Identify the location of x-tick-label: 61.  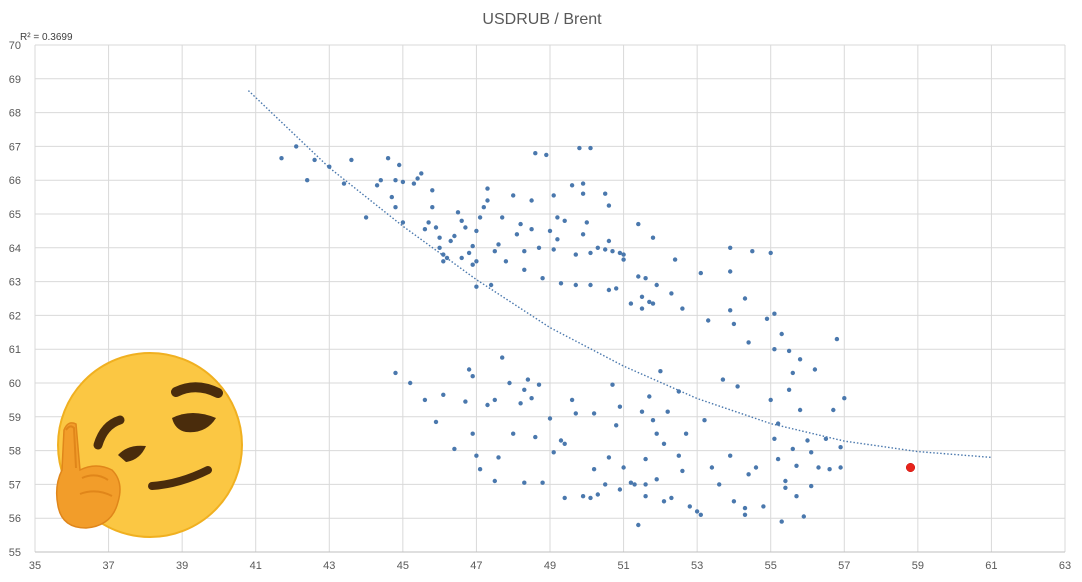
(991, 566).